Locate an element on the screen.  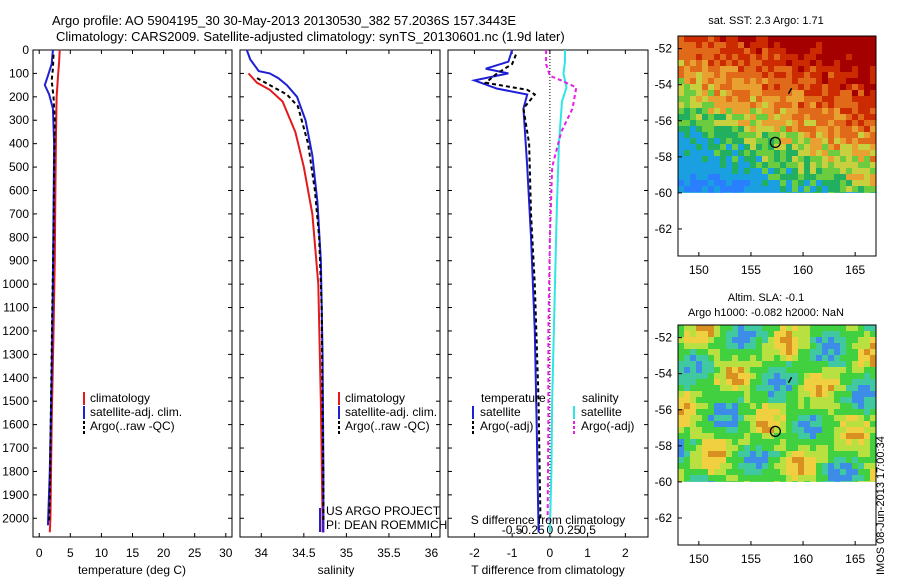
sla-map-title: Altim. SLA: -0.1 is located at coordinates (766, 298).